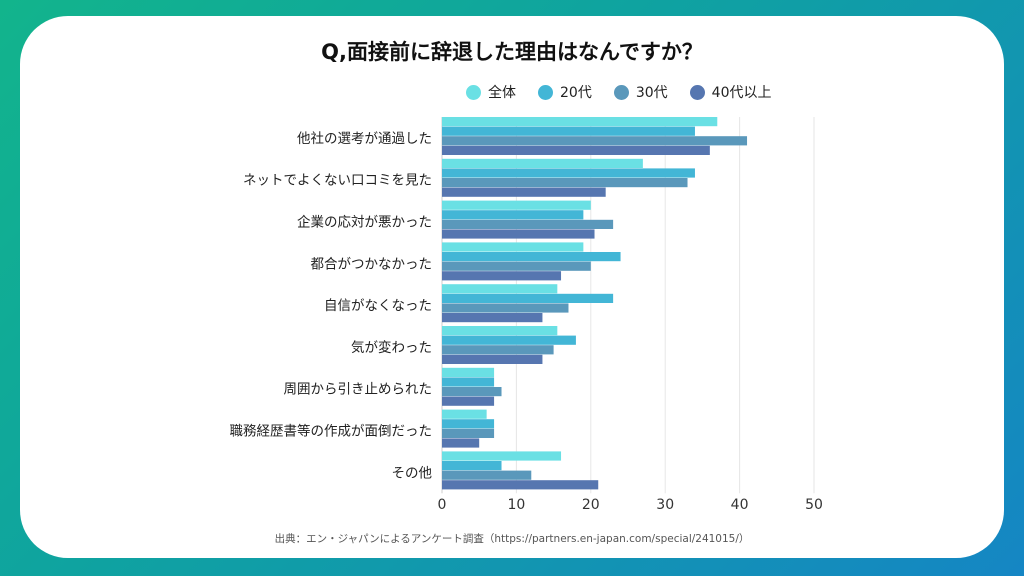 The width and height of the screenshot is (1024, 576). Describe the element at coordinates (741, 93) in the screenshot. I see `legend-label: 40代以上` at that location.